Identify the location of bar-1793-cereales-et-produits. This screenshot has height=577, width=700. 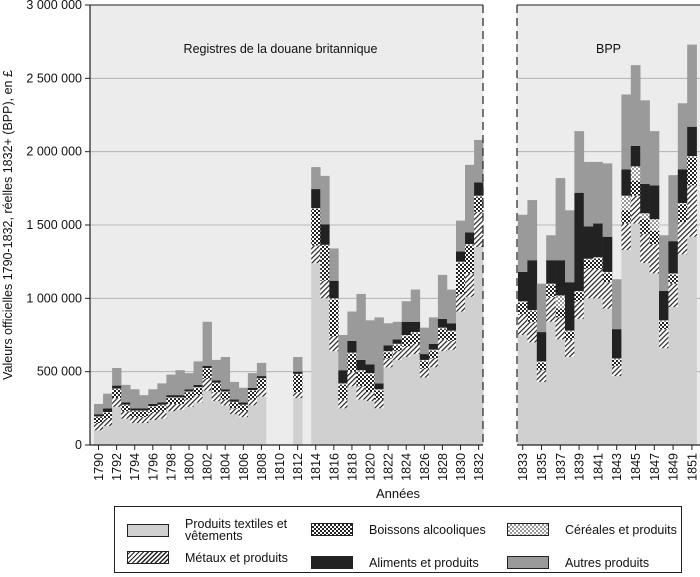
(126, 405).